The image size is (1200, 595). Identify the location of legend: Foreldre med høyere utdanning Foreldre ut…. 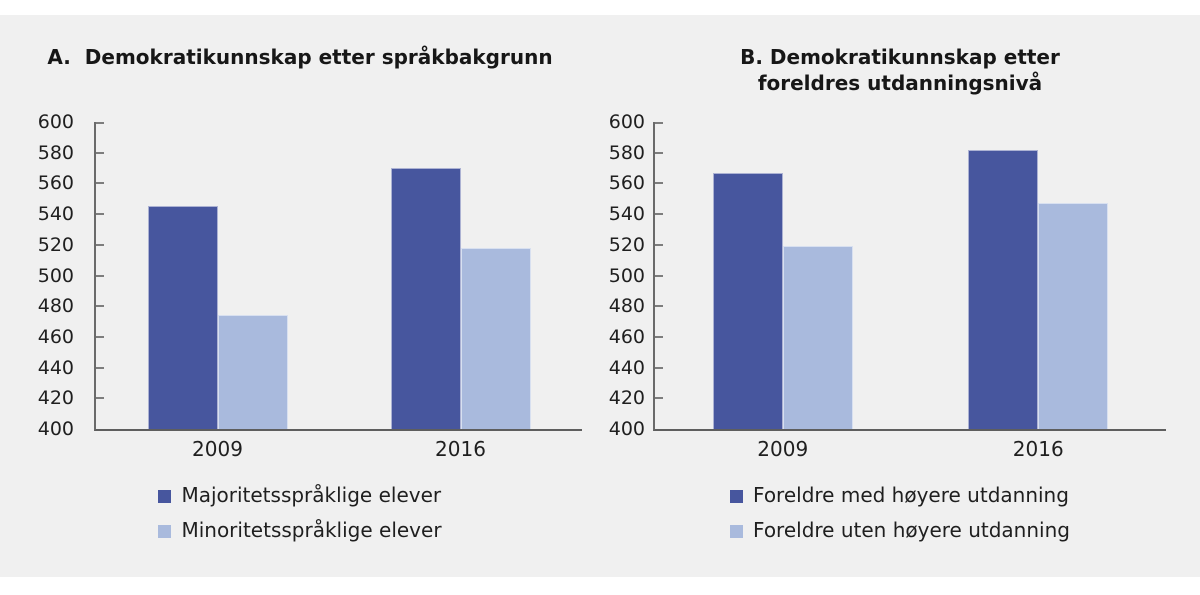
(900, 518).